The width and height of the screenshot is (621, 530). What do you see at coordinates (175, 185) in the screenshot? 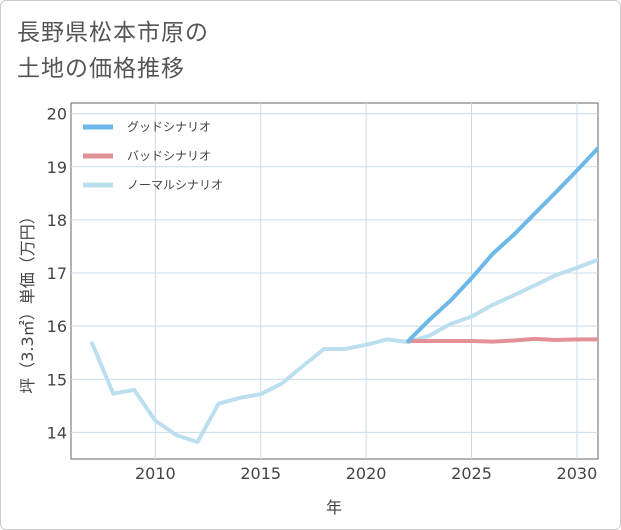
I see `legend-label: ノーマルシナリオ` at bounding box center [175, 185].